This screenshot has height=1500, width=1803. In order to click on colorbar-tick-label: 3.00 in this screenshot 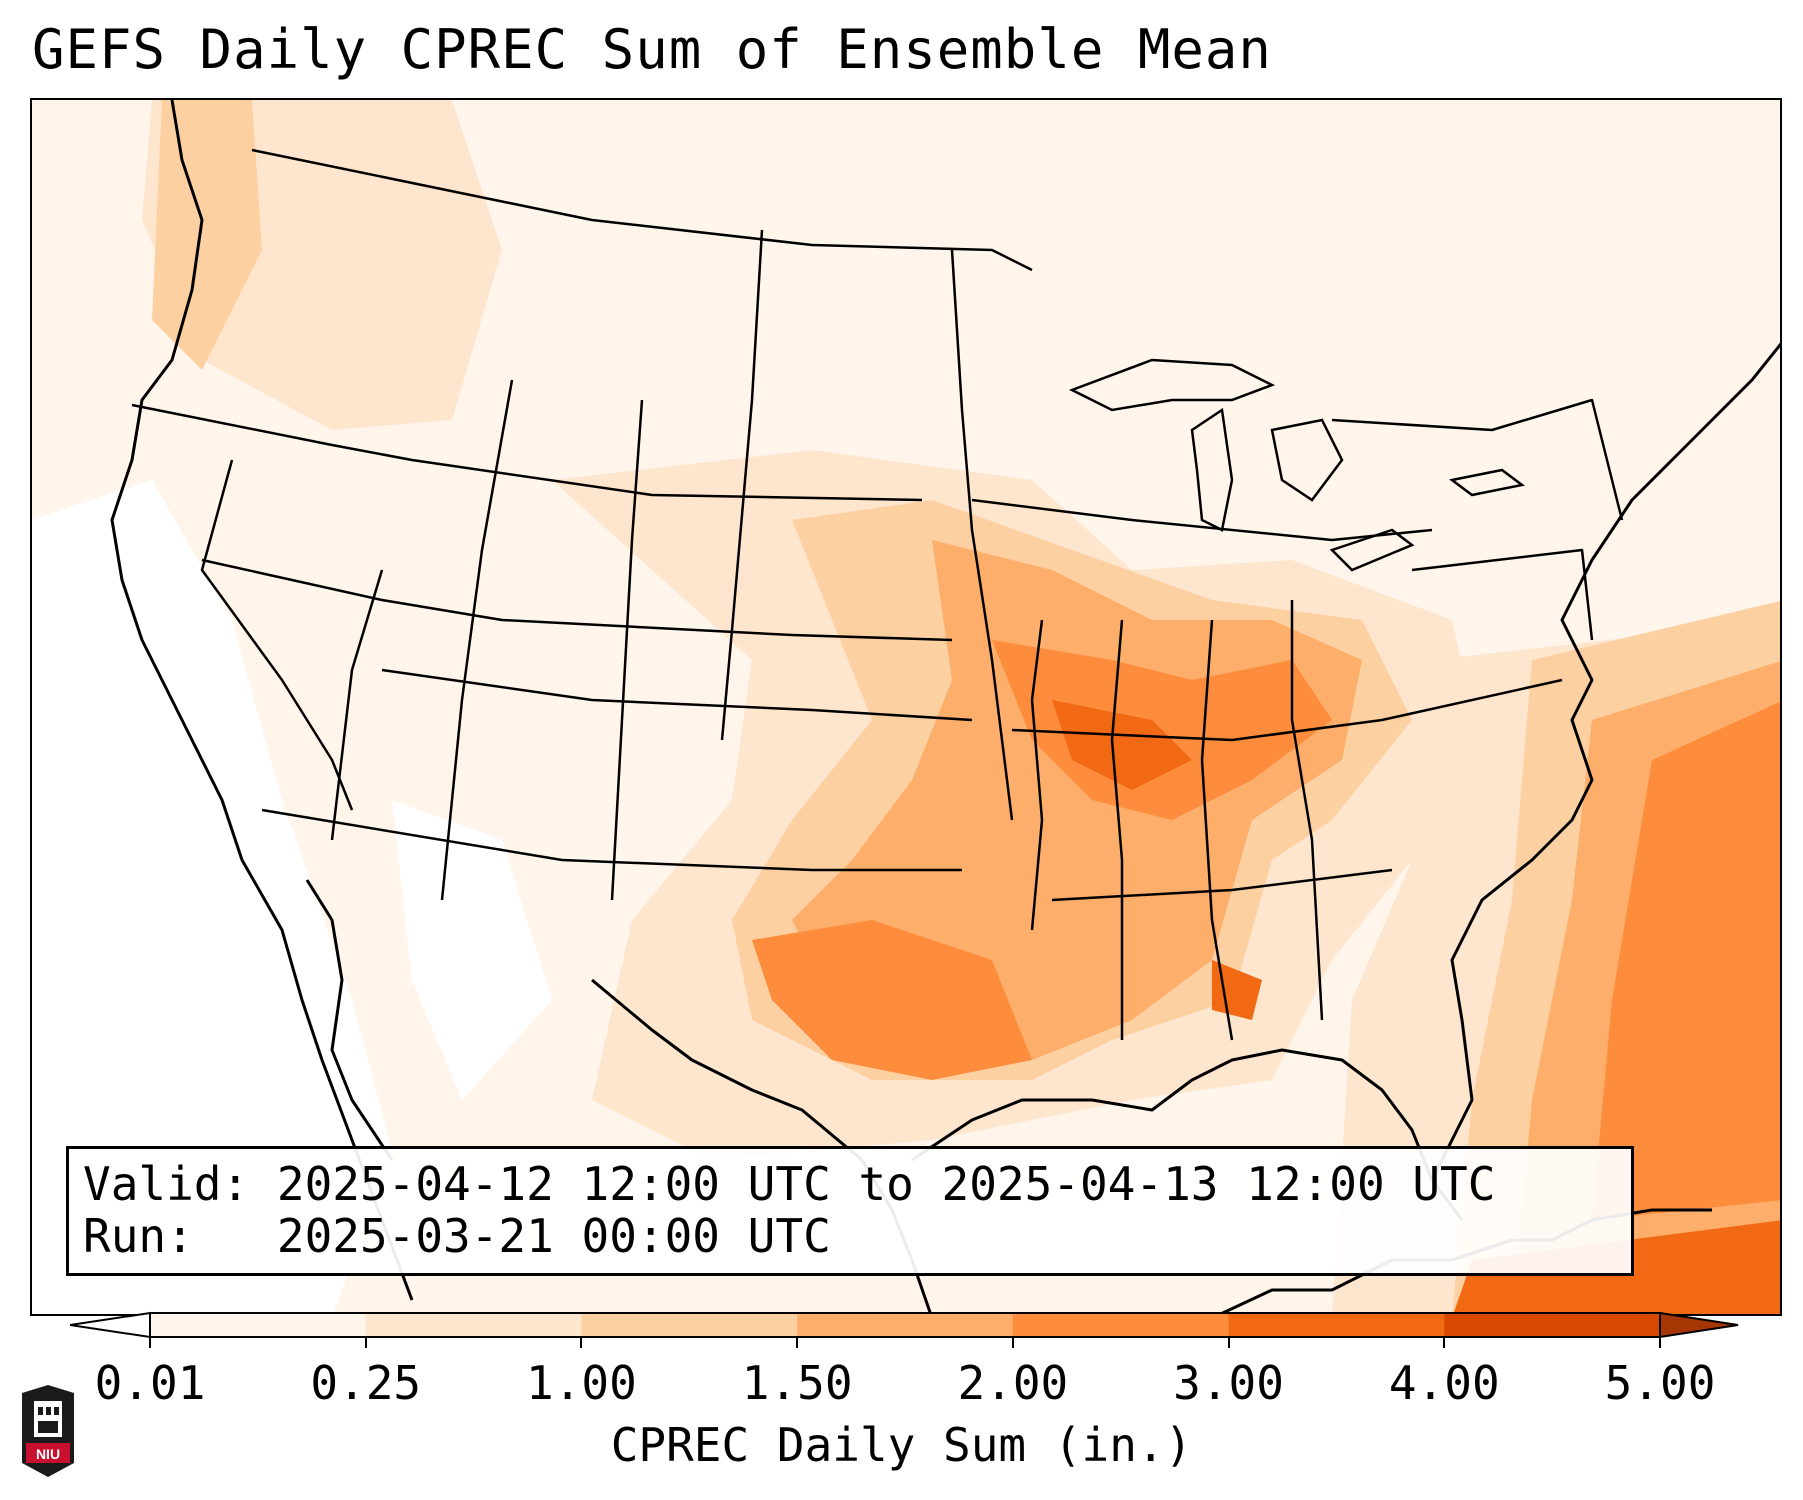, I will do `click(1228, 1383)`.